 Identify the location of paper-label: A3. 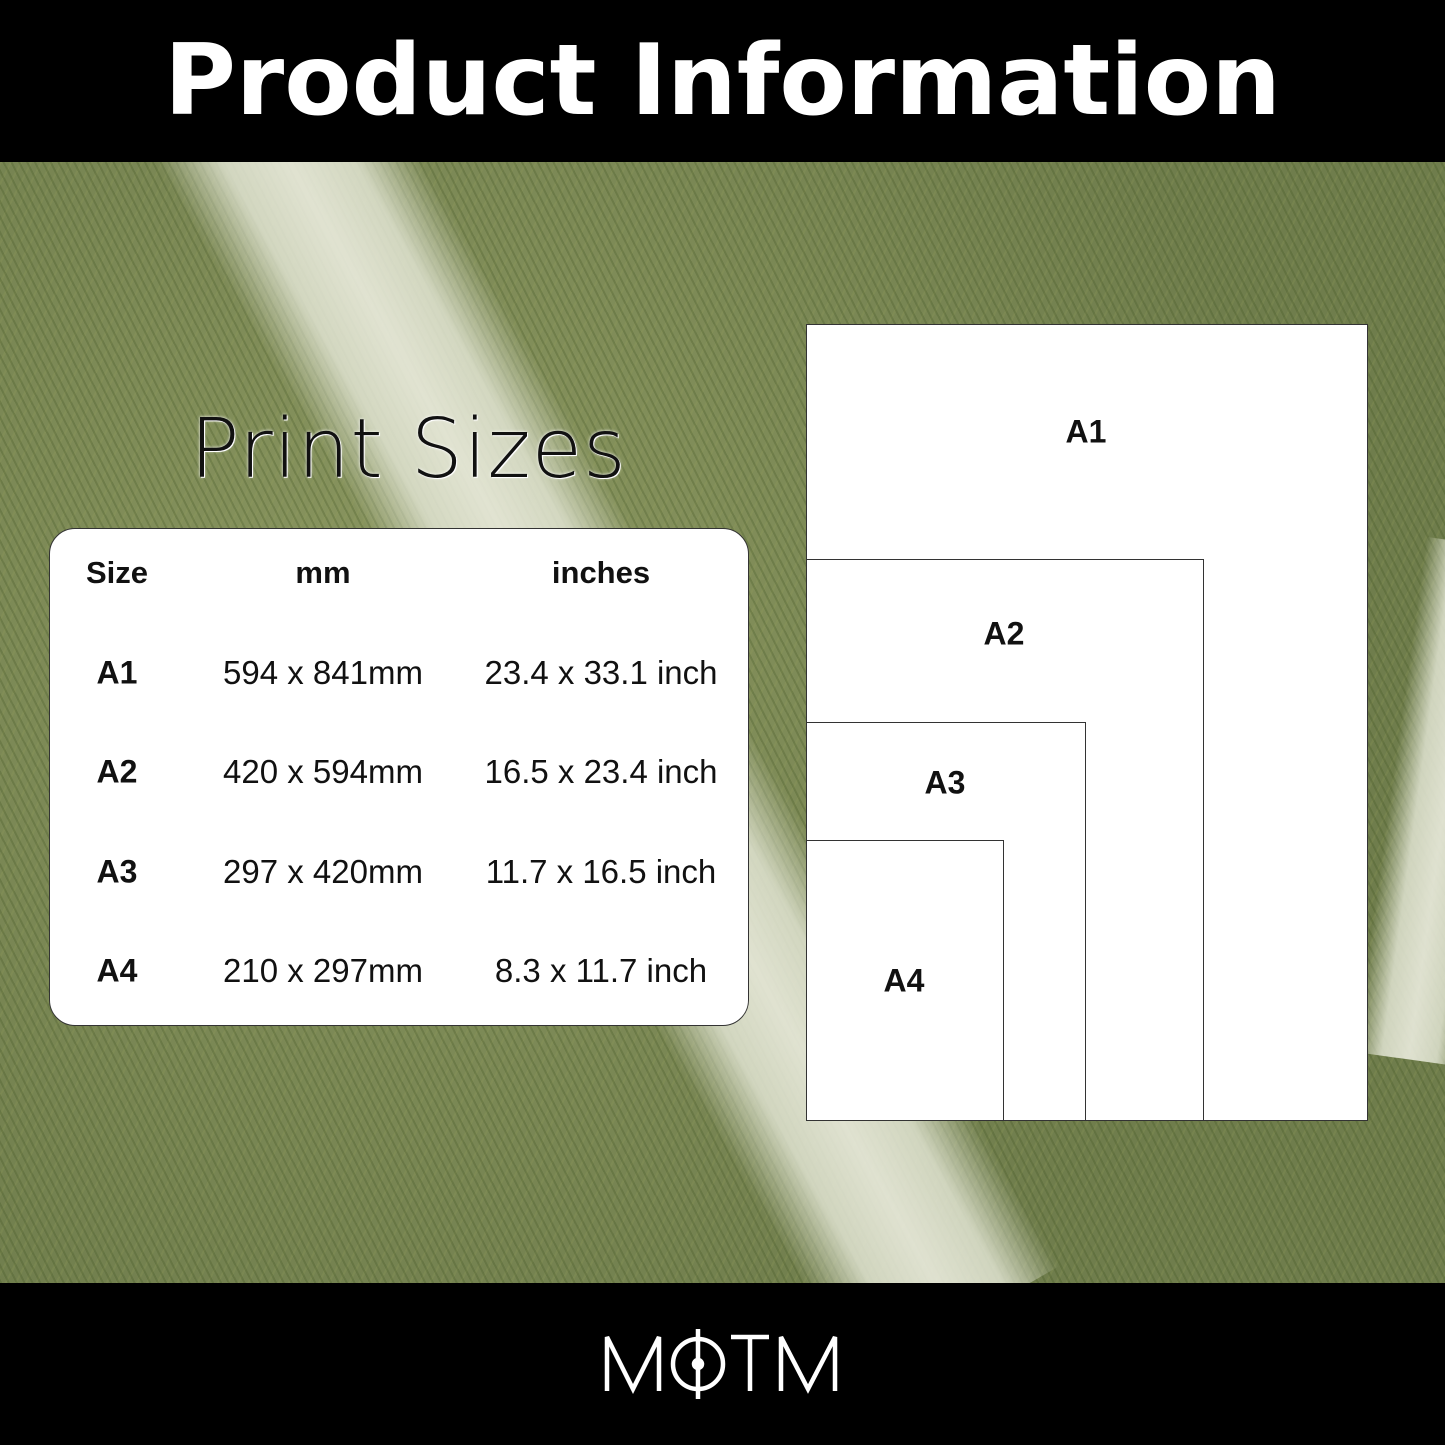
(945, 782).